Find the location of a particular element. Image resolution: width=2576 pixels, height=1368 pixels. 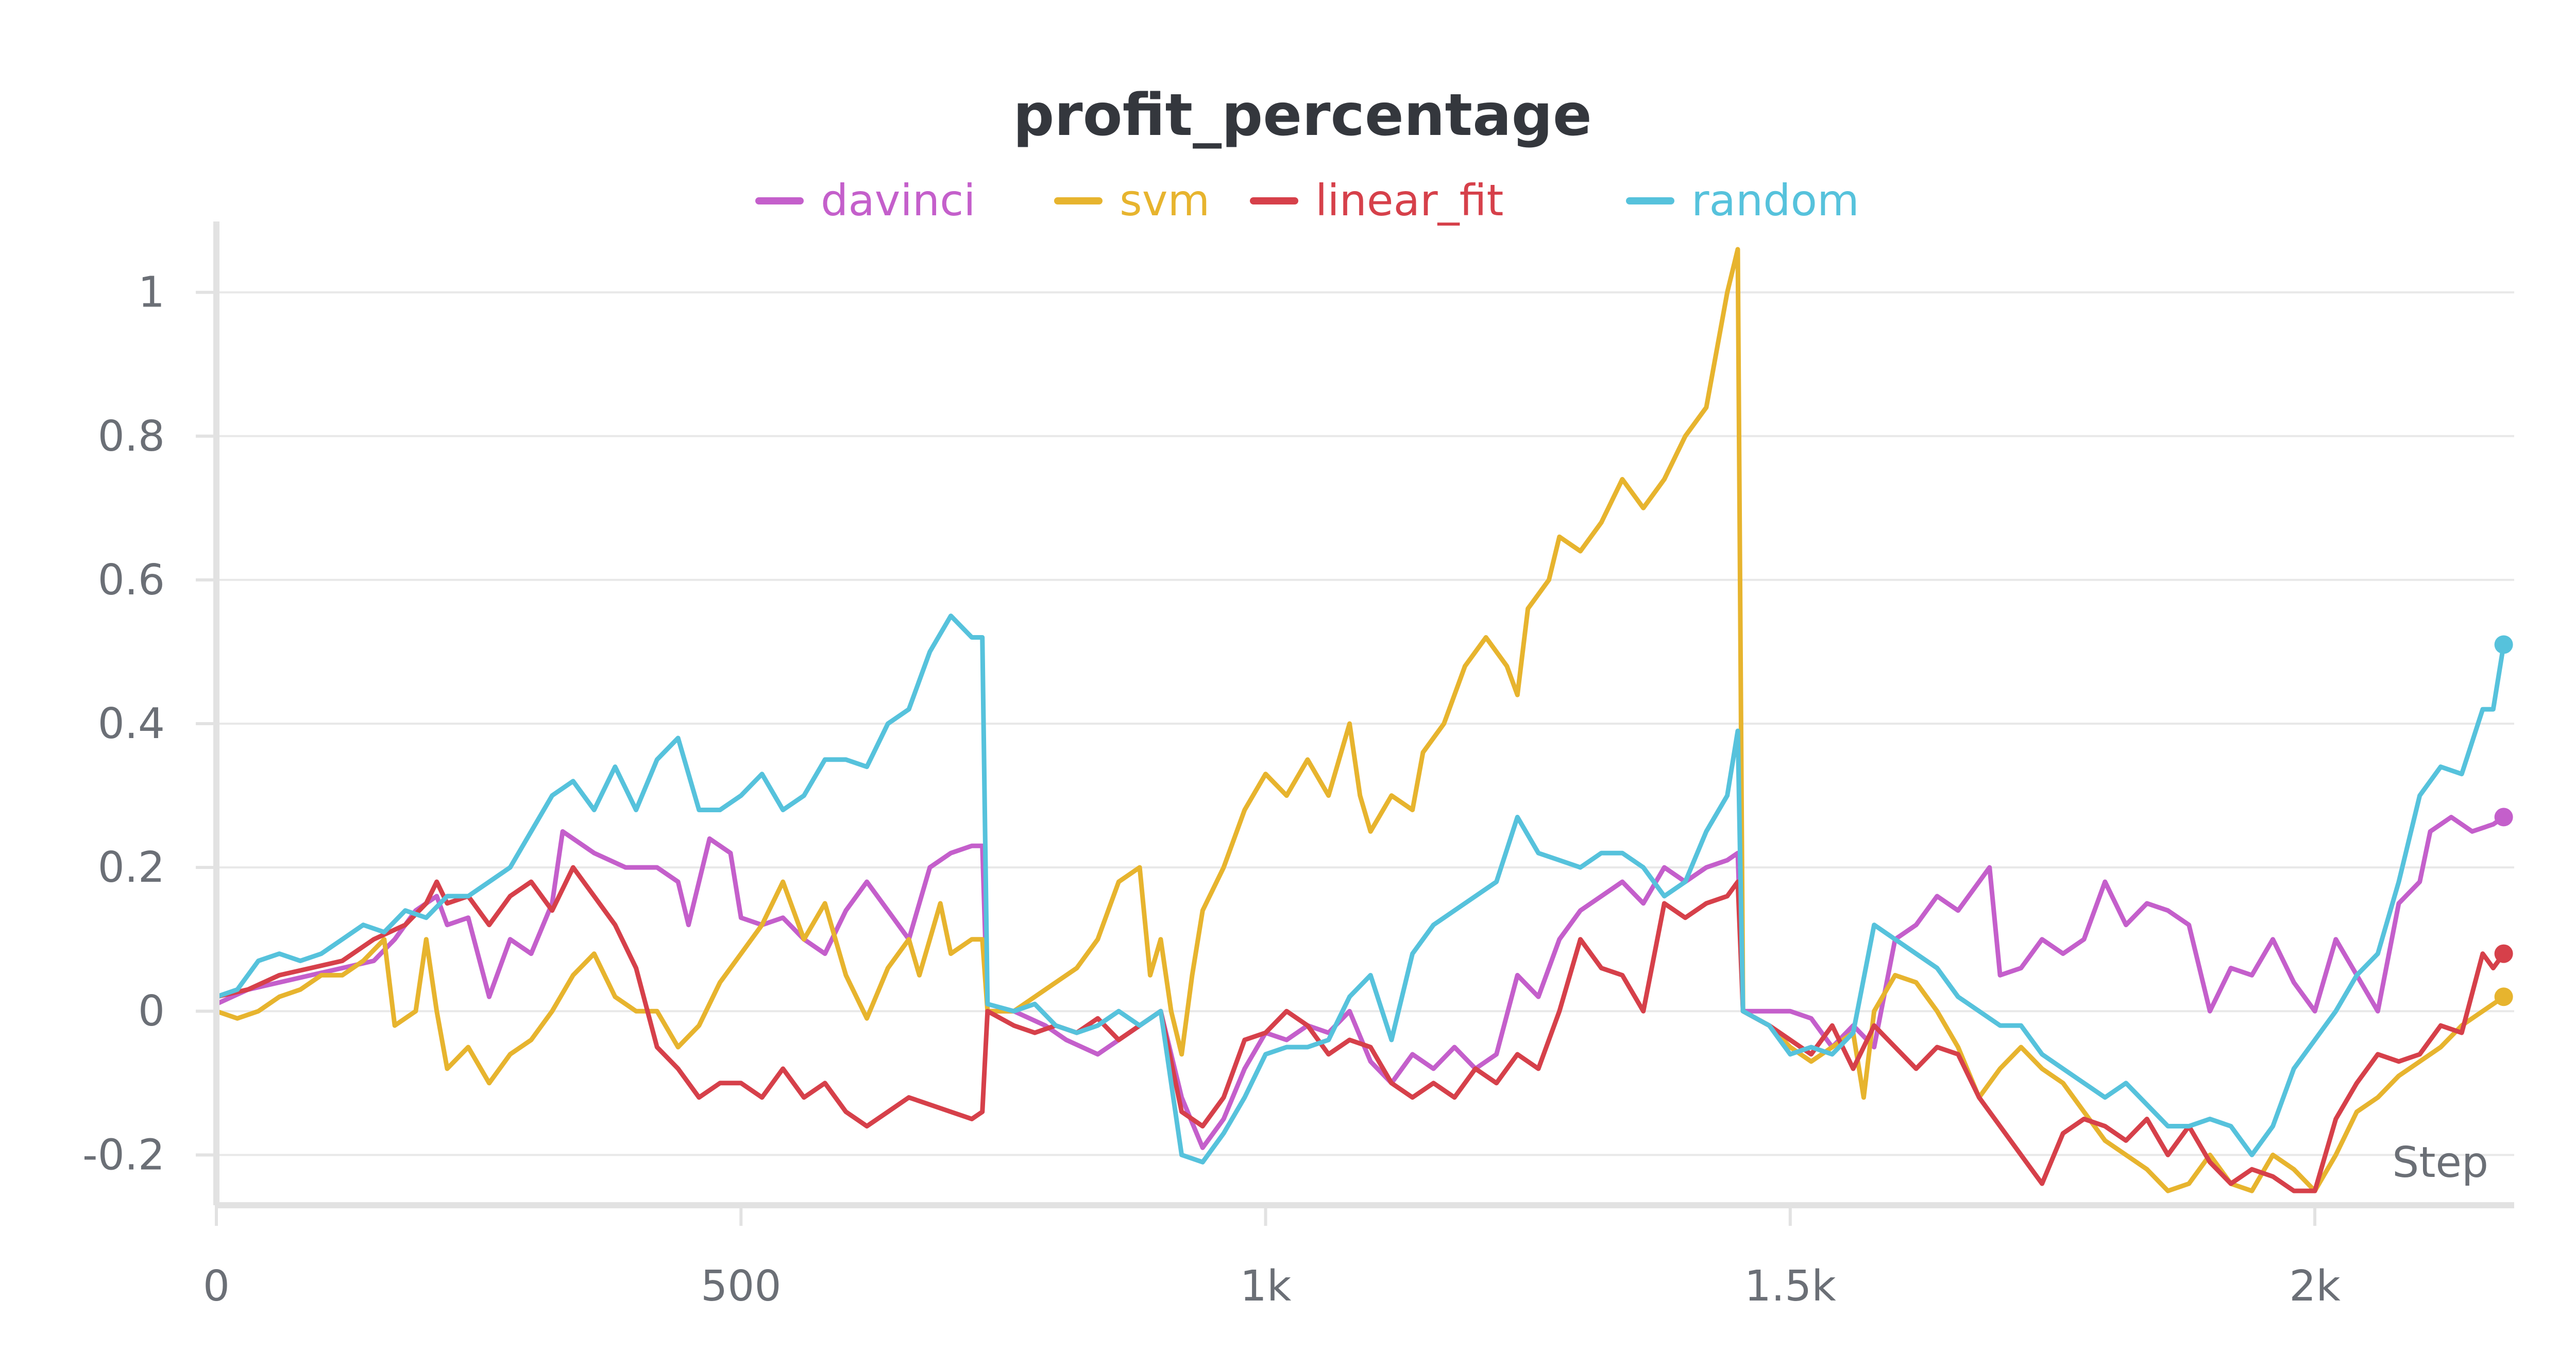

y-tick-label: 1 is located at coordinates (151, 292).